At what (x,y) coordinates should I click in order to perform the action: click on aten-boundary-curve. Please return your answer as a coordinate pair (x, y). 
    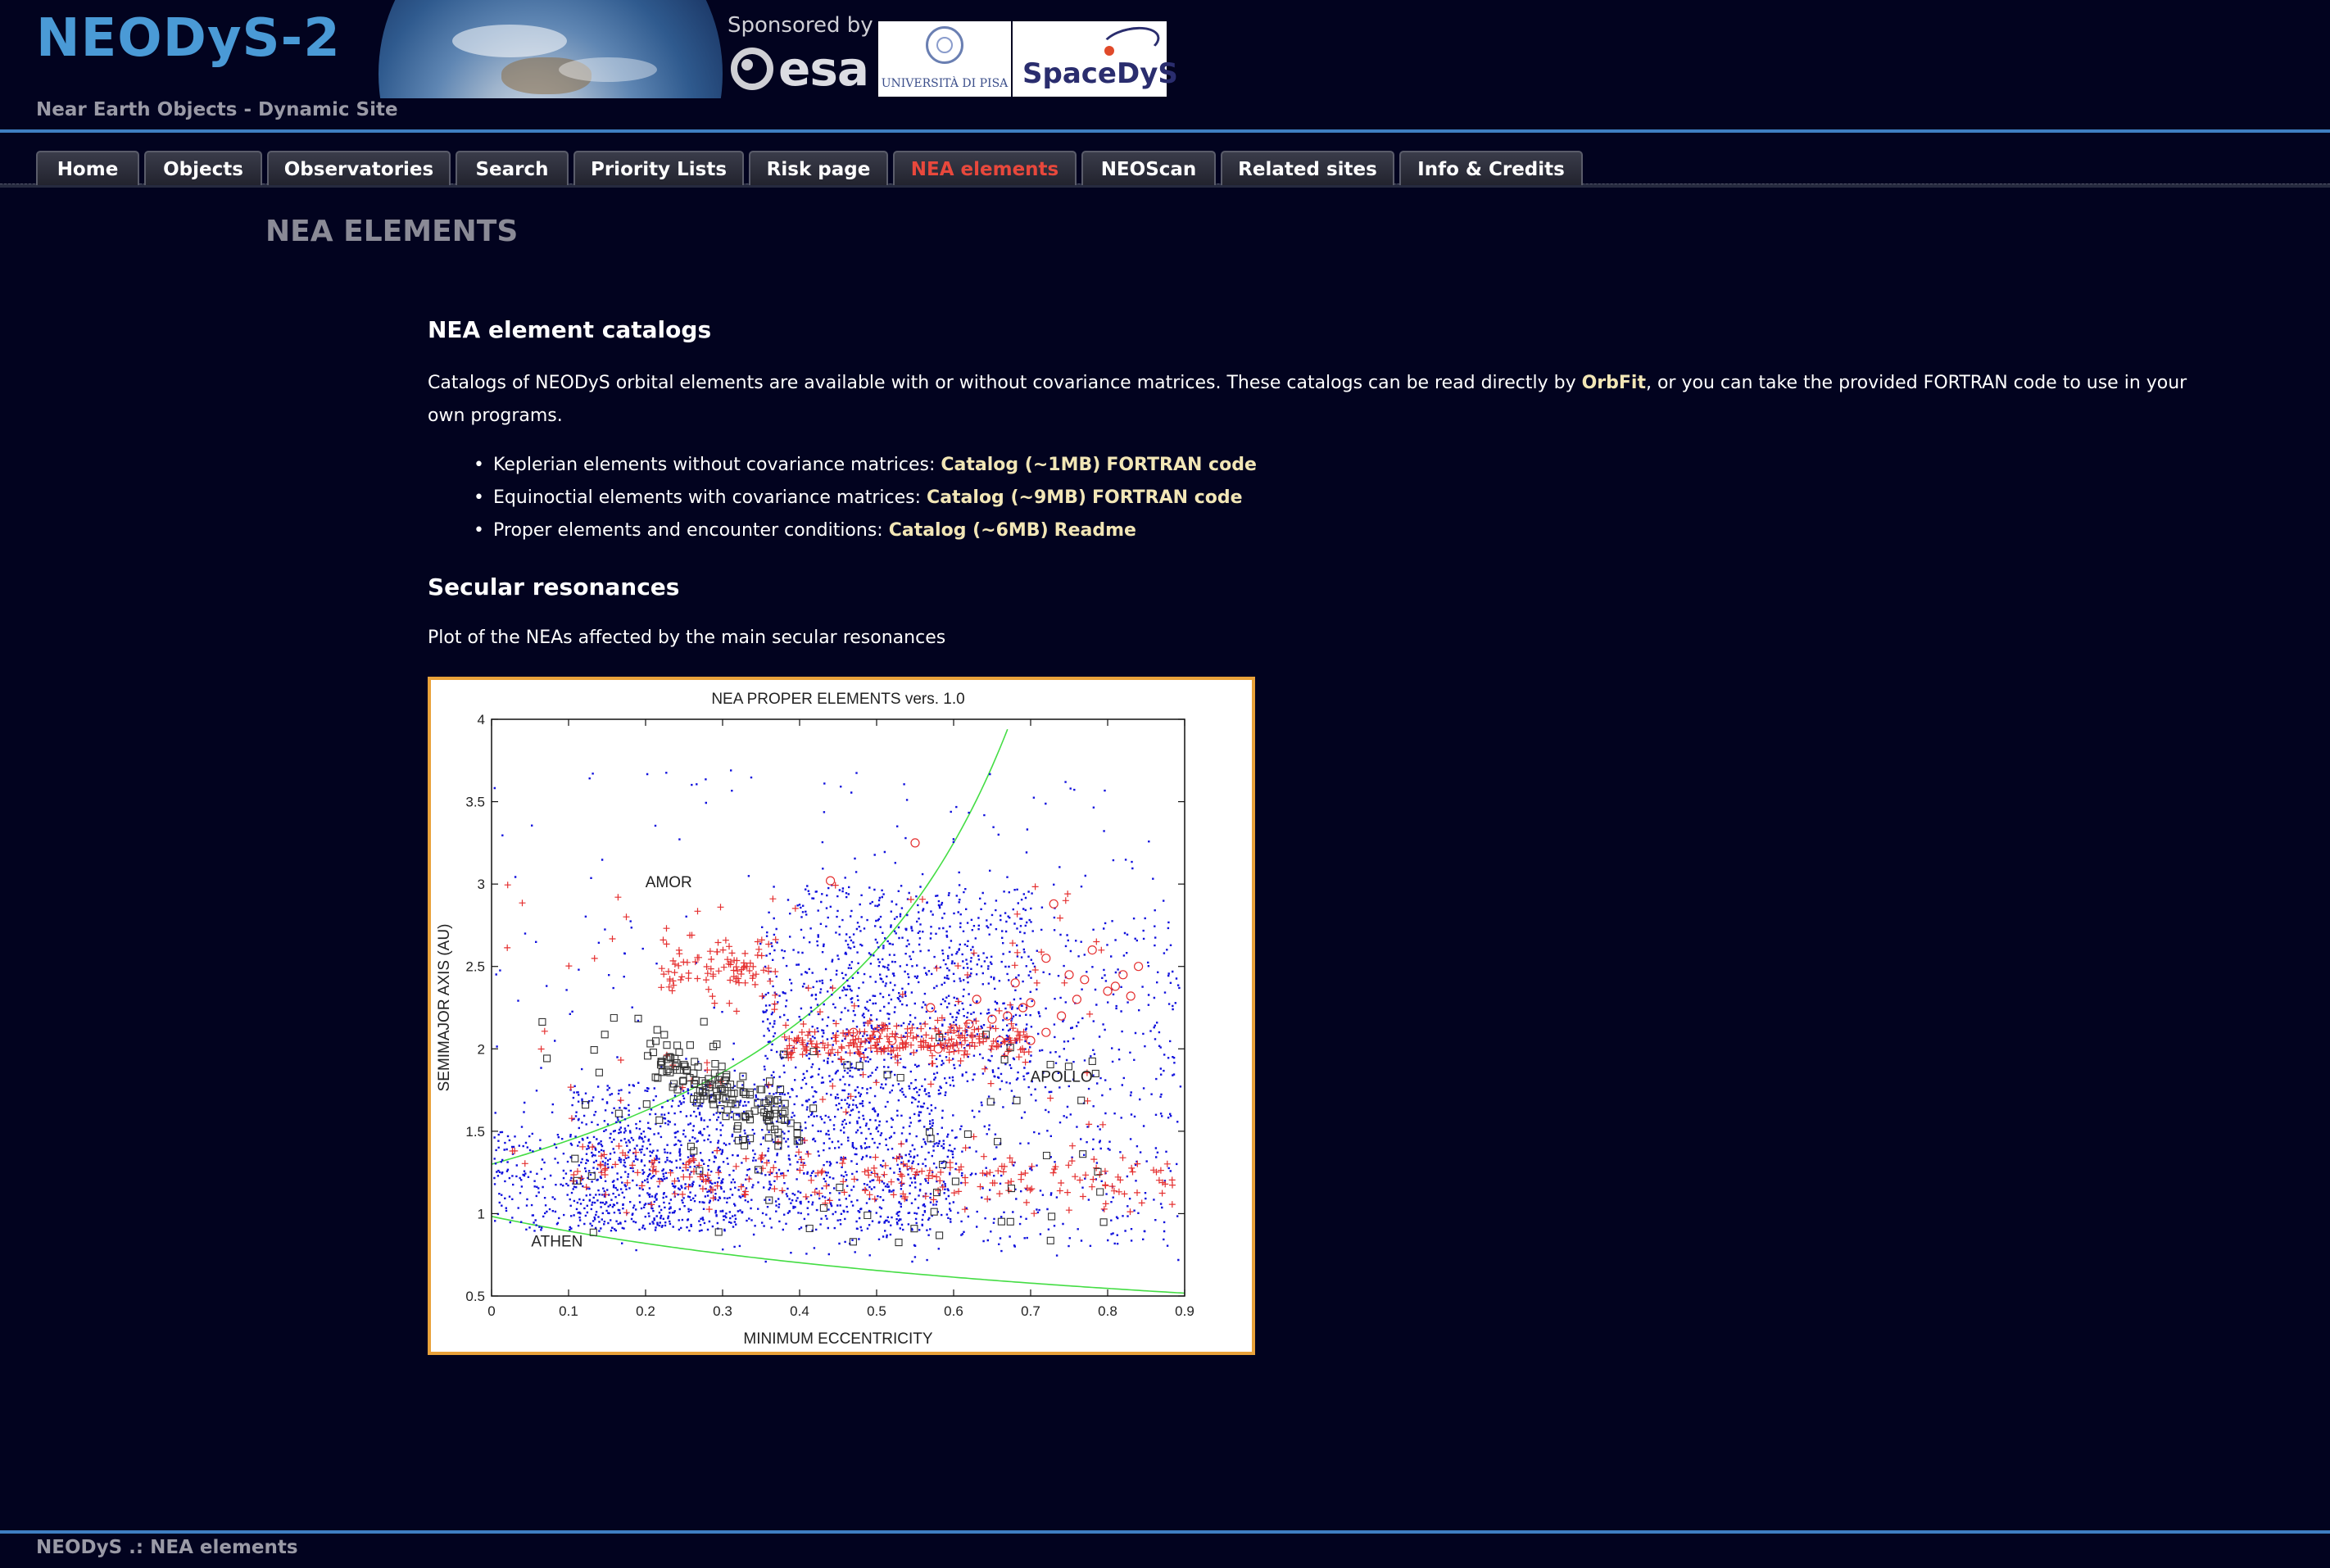
    Looking at the image, I should click on (838, 1255).